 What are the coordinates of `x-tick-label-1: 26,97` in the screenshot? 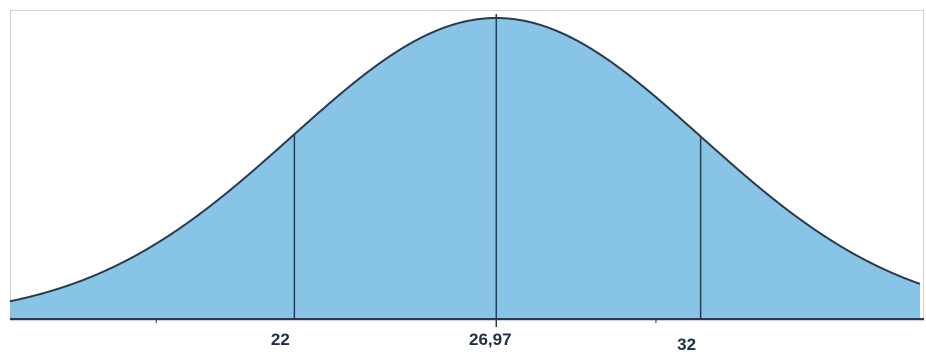 It's located at (490, 339).